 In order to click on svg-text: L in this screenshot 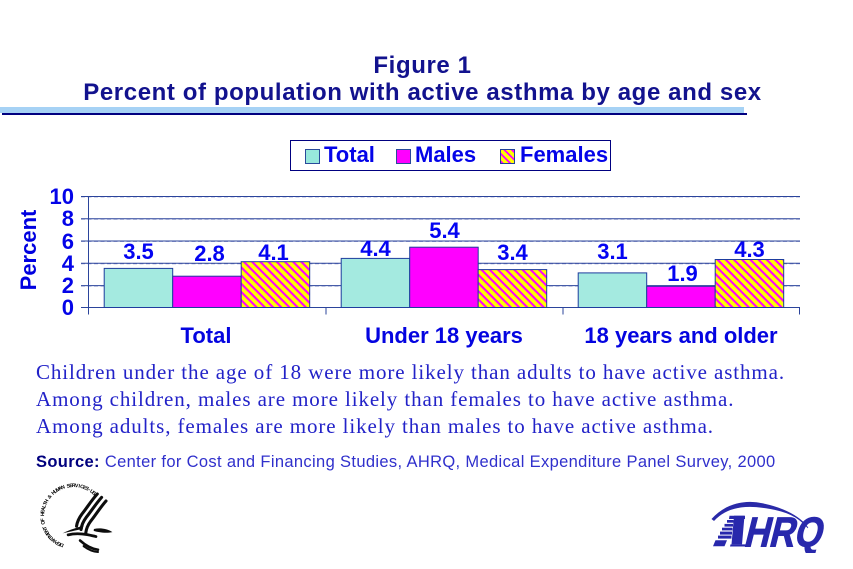, I will do `click(44, 506)`.